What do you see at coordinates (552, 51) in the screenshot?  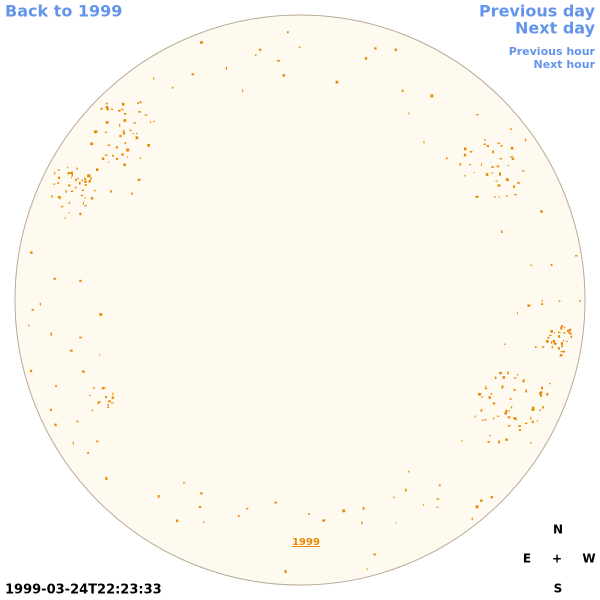 I see `previous-hour-link: Previous hour` at bounding box center [552, 51].